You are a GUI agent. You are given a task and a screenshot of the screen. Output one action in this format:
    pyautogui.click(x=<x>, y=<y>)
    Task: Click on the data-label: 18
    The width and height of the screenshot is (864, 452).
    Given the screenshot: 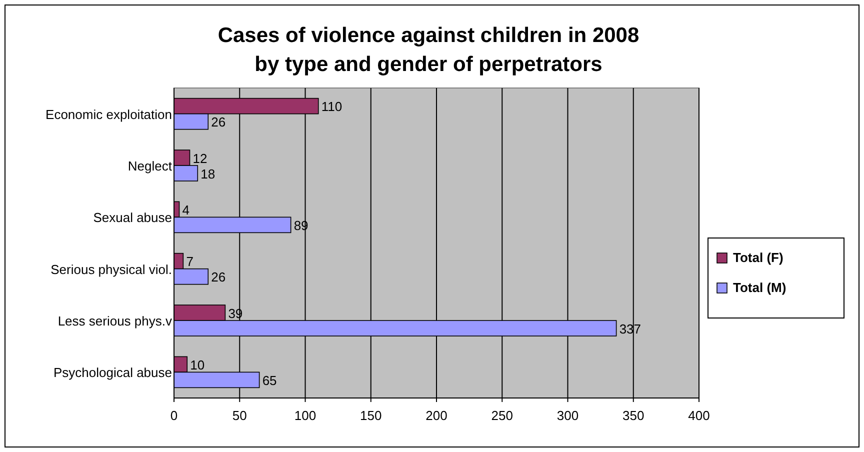 What is the action you would take?
    pyautogui.click(x=208, y=174)
    